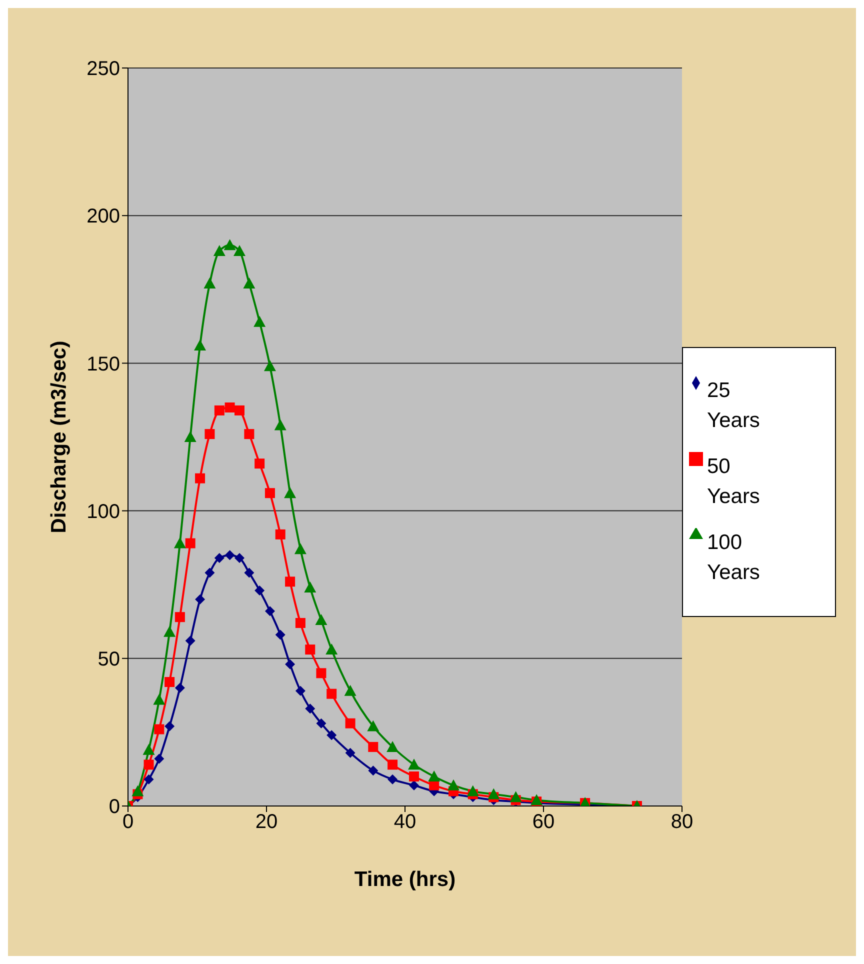 The height and width of the screenshot is (964, 864). What do you see at coordinates (103, 217) in the screenshot?
I see `y-tick-label: 200` at bounding box center [103, 217].